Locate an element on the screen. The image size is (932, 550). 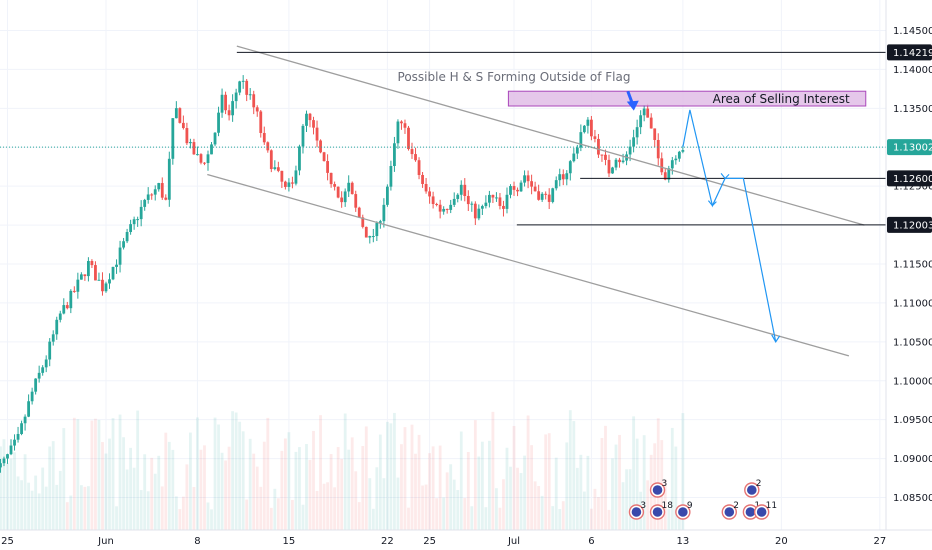
event-flag-core is located at coordinates (657, 512).